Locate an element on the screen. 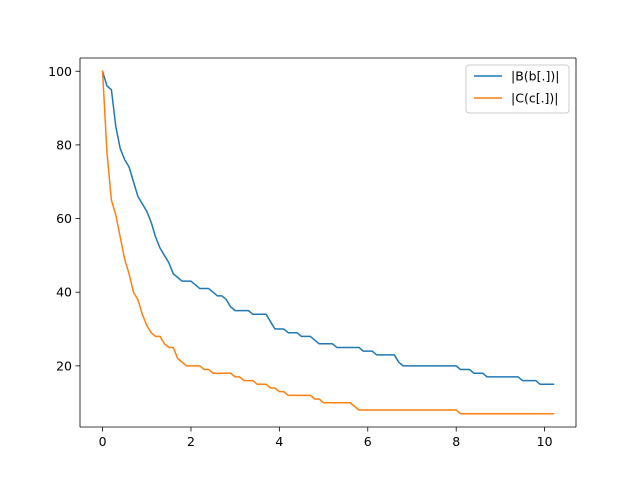 Image resolution: width=640 pixels, height=480 pixels. legend-box is located at coordinates (517, 89).